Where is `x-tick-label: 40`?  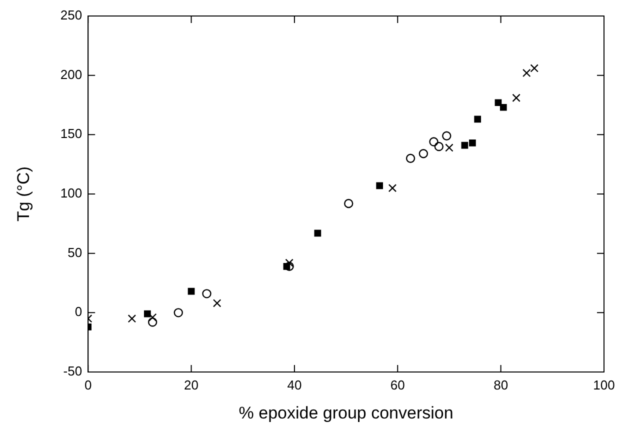
x-tick-label: 40 is located at coordinates (294, 384).